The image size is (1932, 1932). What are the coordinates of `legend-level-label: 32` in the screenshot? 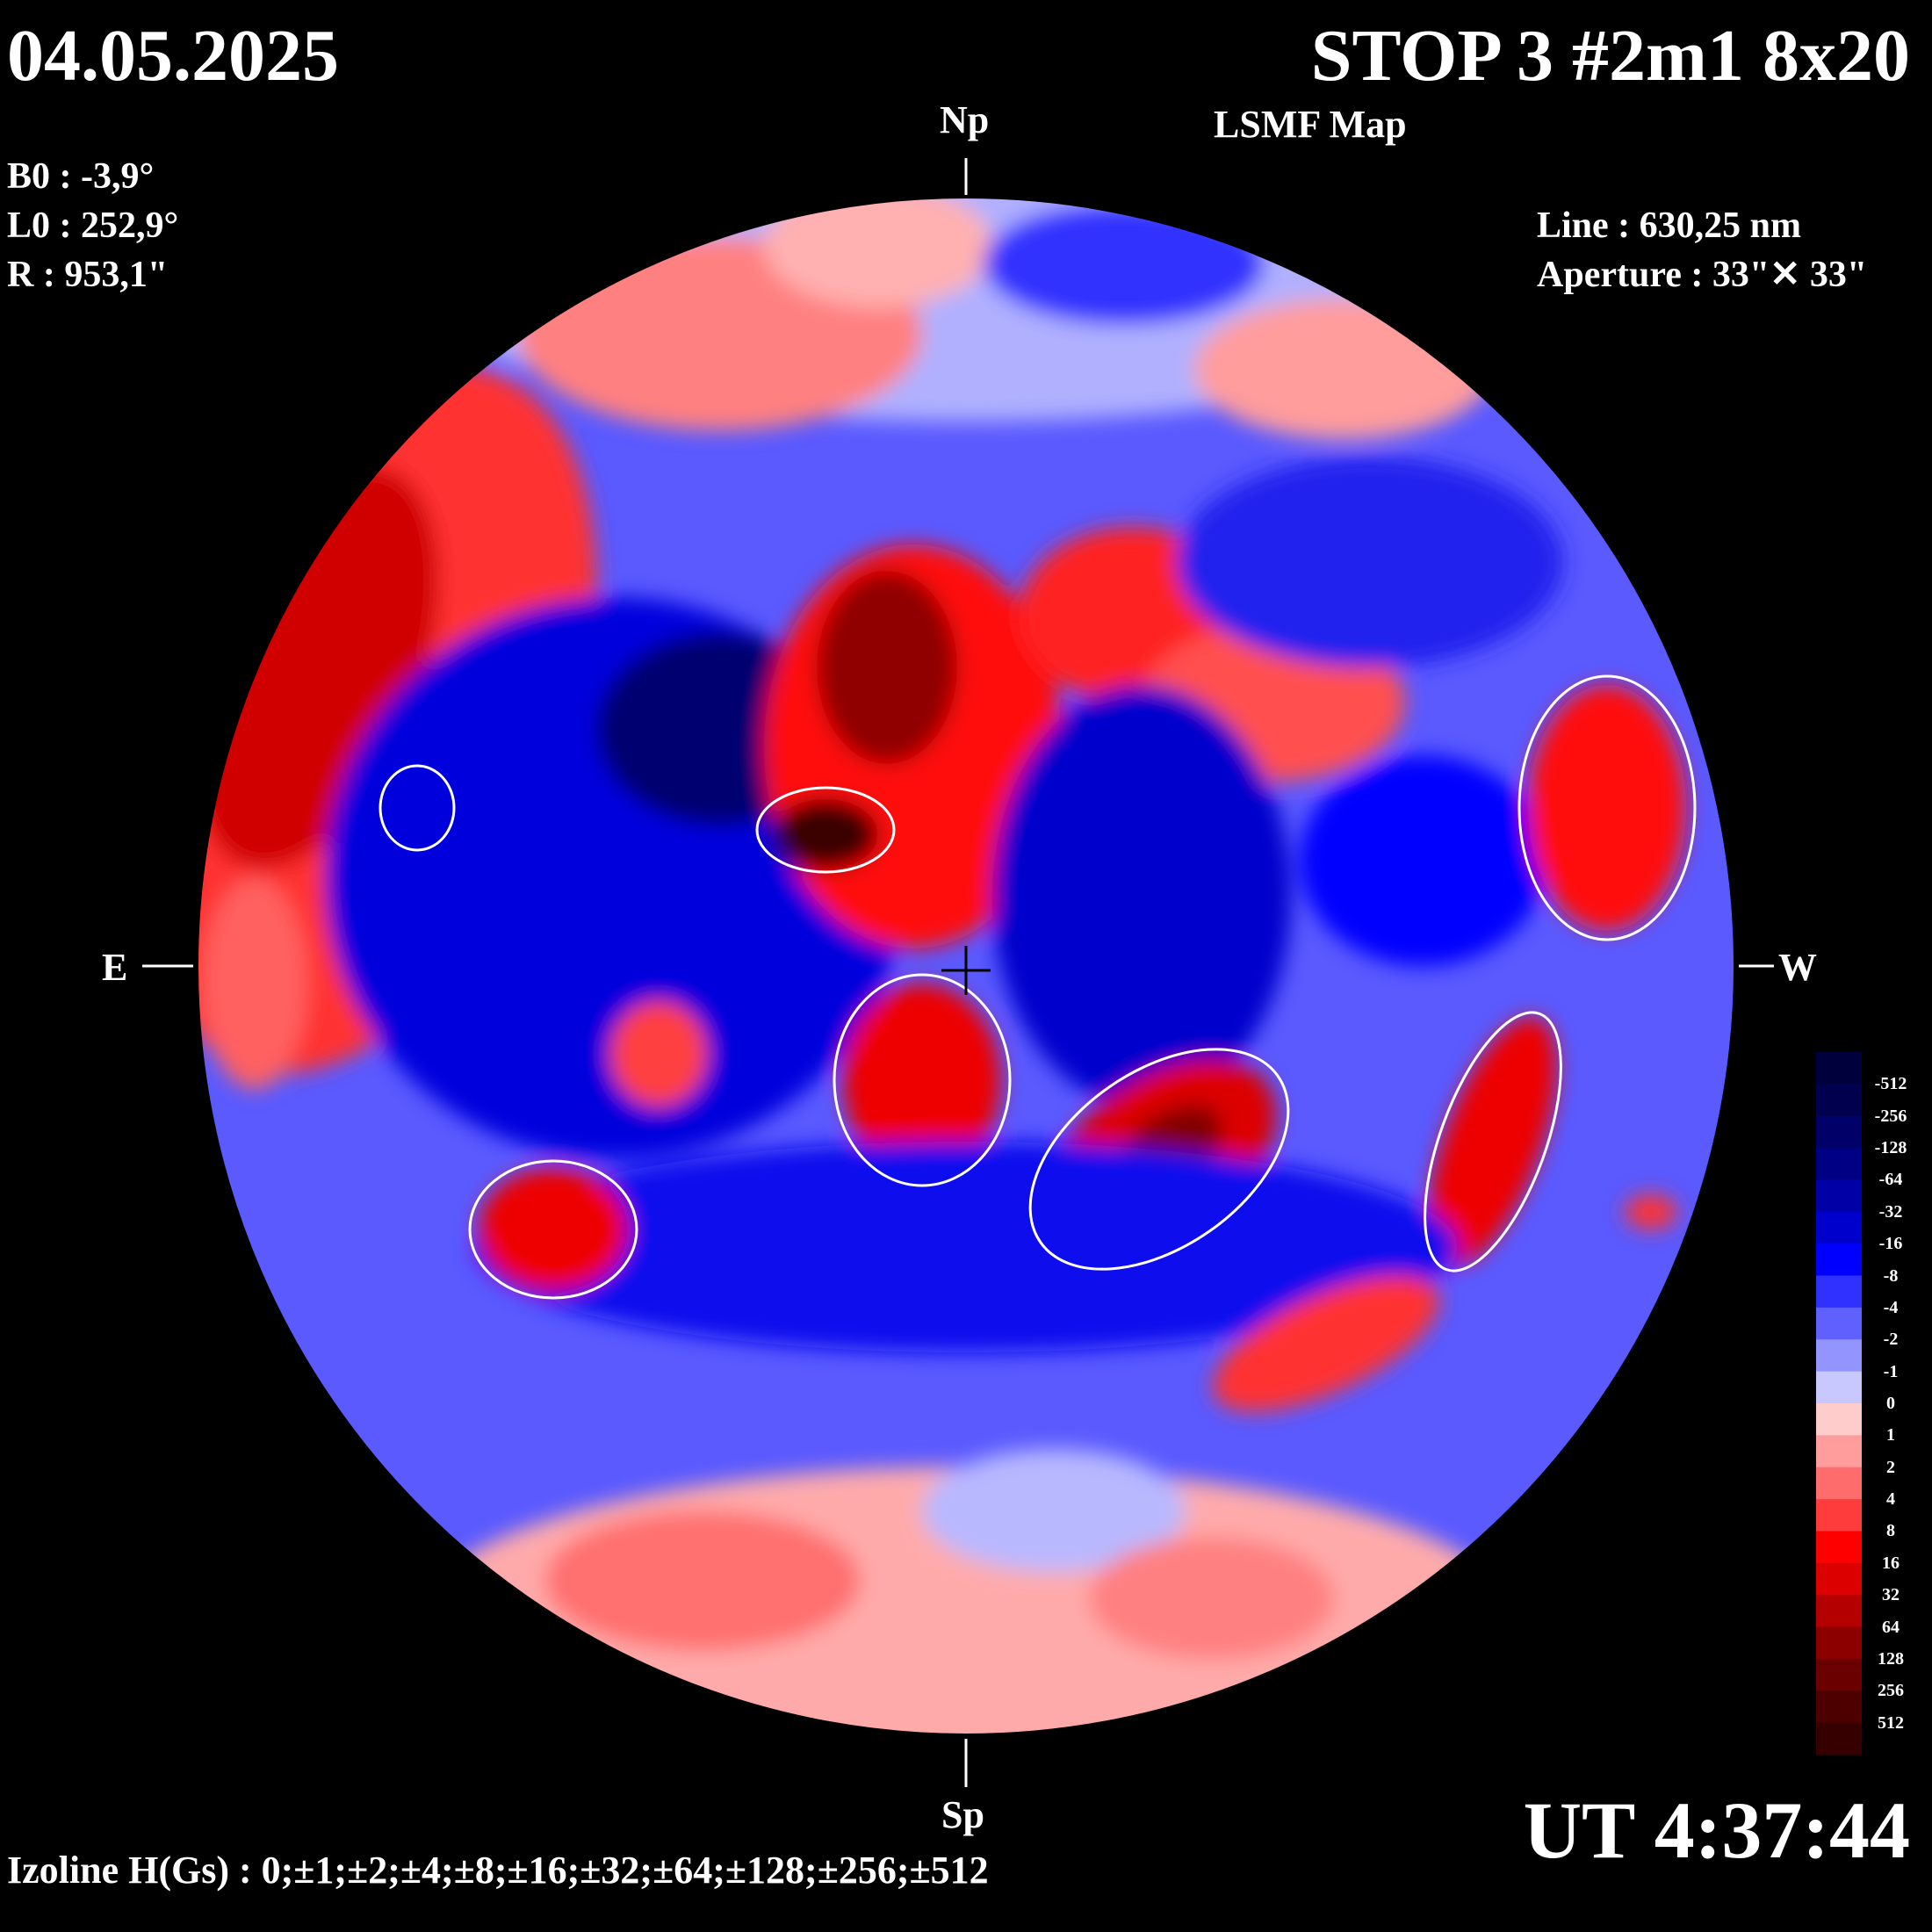 It's located at (1891, 1595).